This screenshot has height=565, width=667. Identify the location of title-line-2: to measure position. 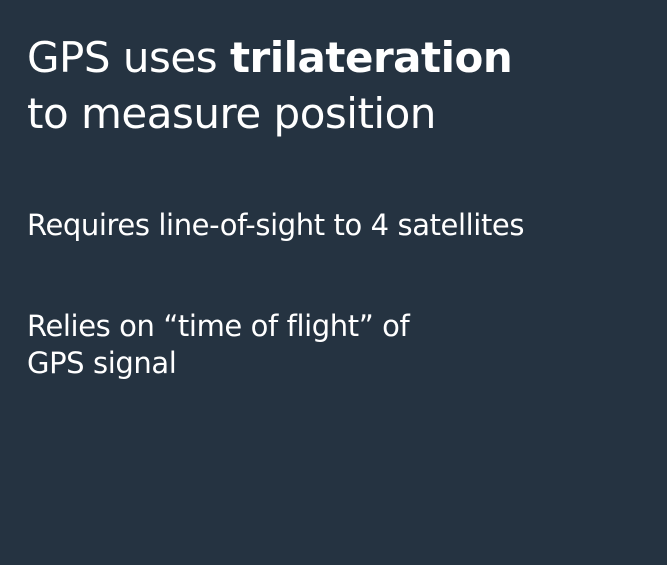
(231, 113).